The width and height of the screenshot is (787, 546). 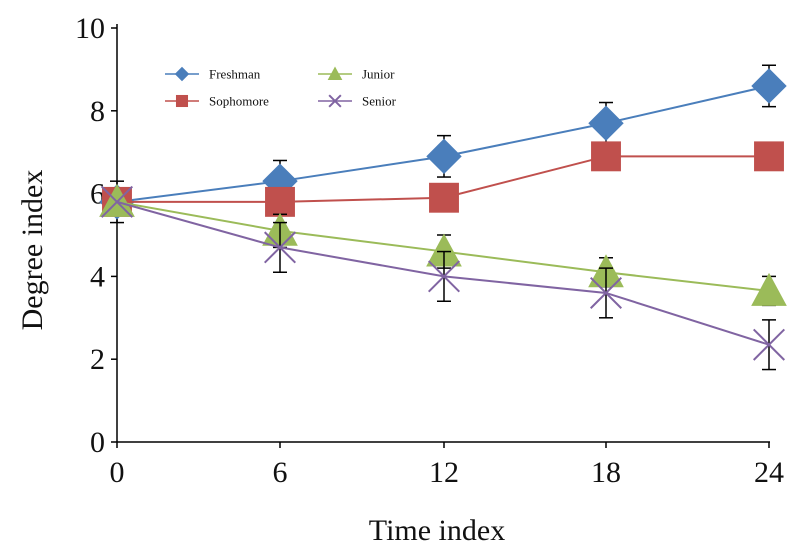 I want to click on legend: Freshman Sophomore Junior Senior, so click(x=281, y=87).